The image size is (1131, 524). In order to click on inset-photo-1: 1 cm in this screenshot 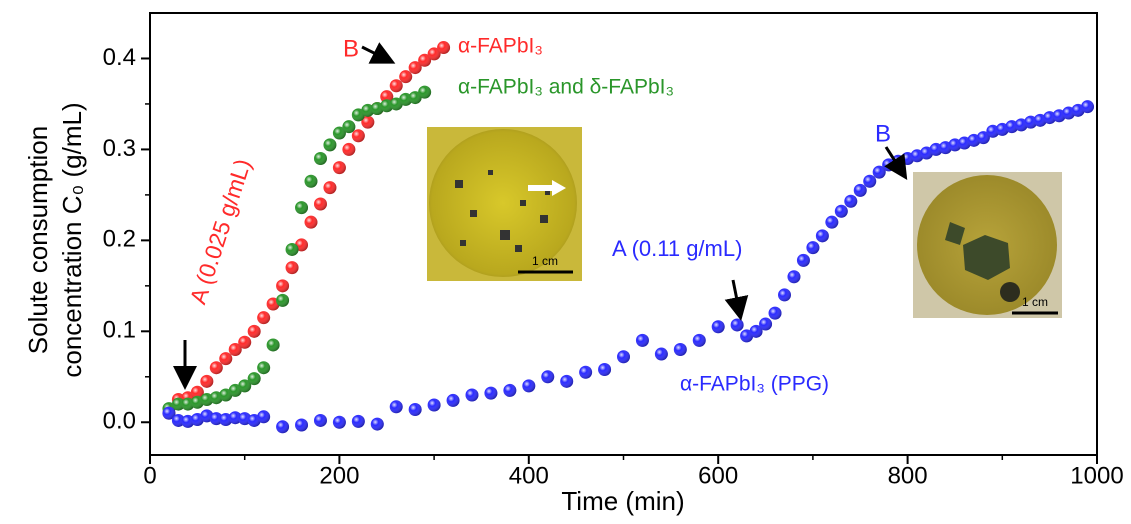, I will do `click(504, 204)`.